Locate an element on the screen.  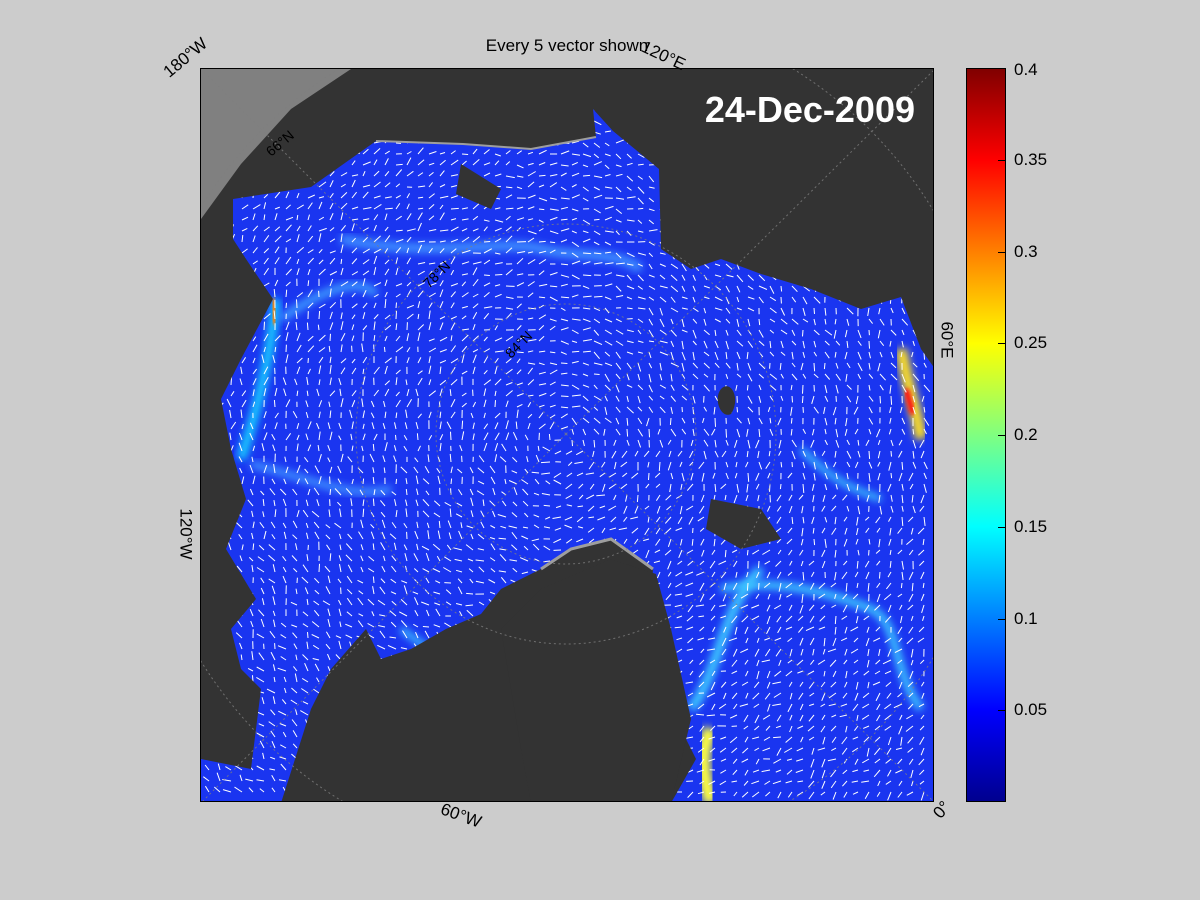
svalbard-island is located at coordinates (743, 524).